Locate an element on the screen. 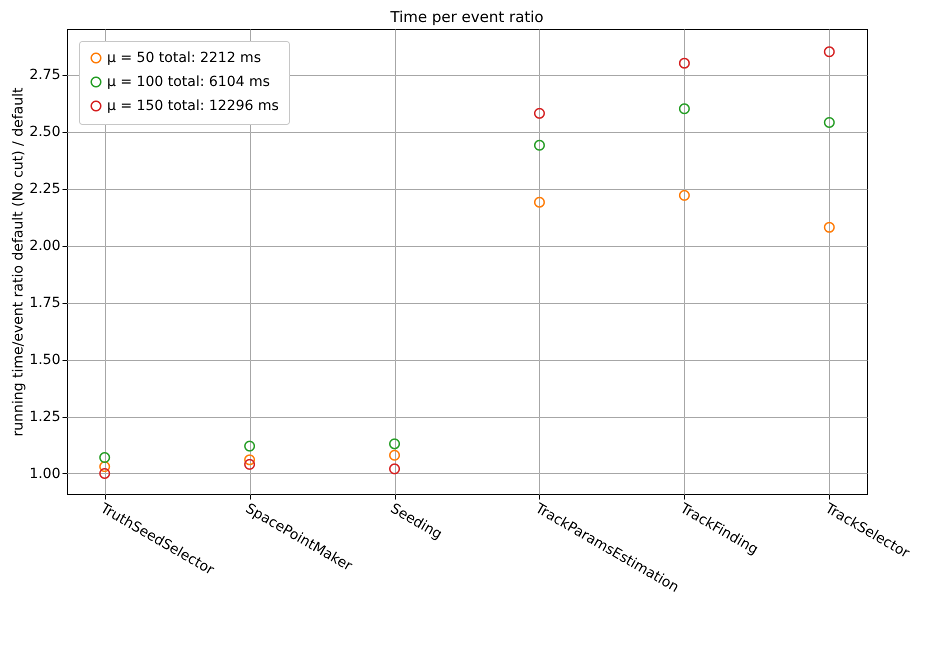 The image size is (932, 662). y-tick-label: 2.75 is located at coordinates (44, 75).